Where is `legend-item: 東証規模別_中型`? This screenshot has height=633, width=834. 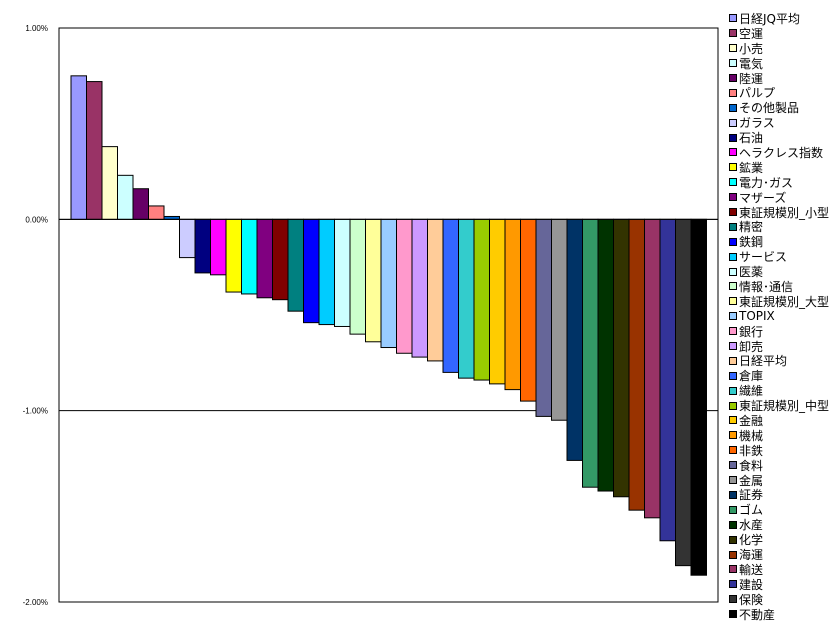
legend-item: 東証規模別_中型 is located at coordinates (779, 405).